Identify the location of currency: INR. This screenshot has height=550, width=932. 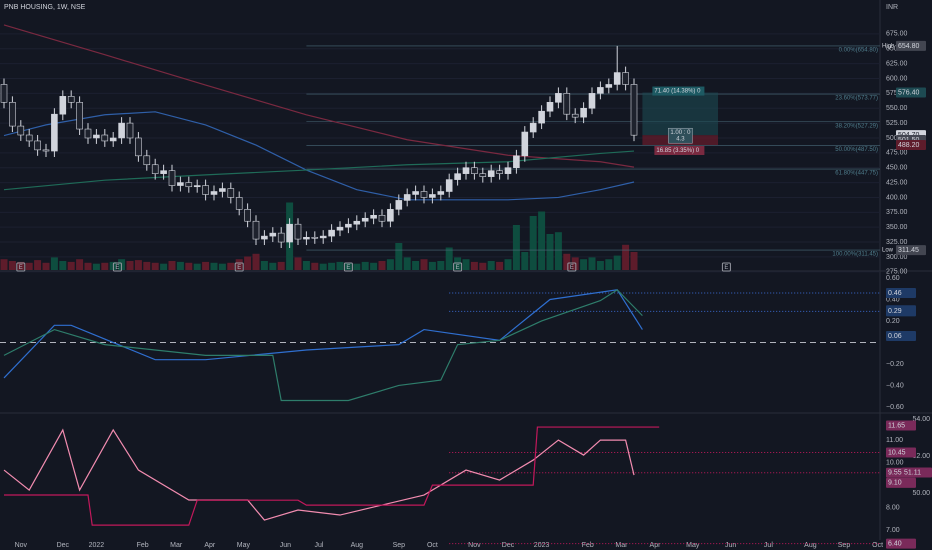
(892, 7).